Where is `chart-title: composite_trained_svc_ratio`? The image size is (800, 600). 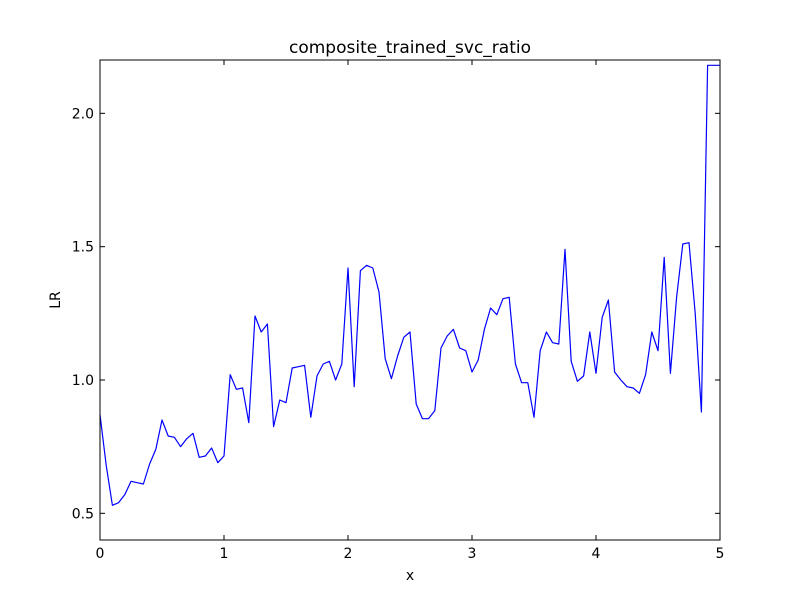
chart-title: composite_trained_svc_ratio is located at coordinates (410, 48).